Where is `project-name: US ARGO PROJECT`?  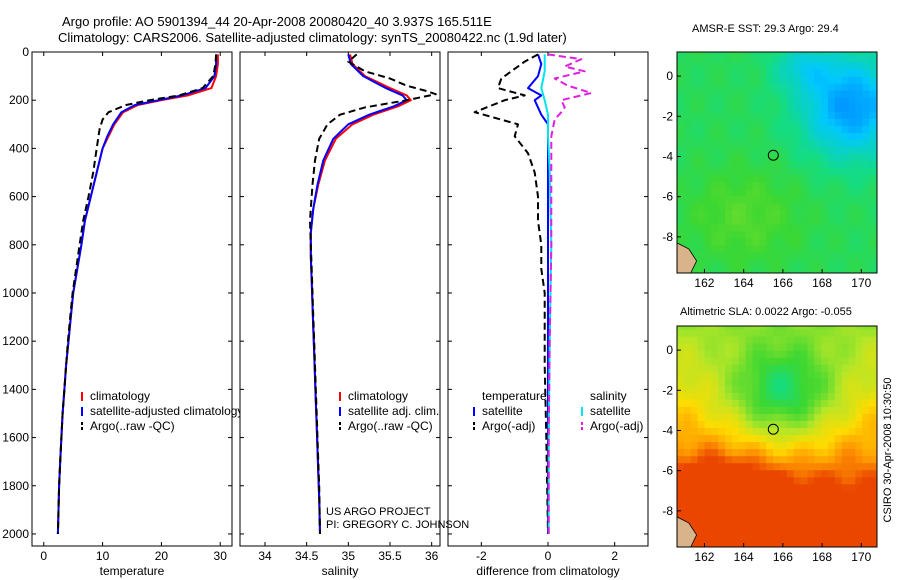
project-name: US ARGO PROJECT is located at coordinates (378, 512).